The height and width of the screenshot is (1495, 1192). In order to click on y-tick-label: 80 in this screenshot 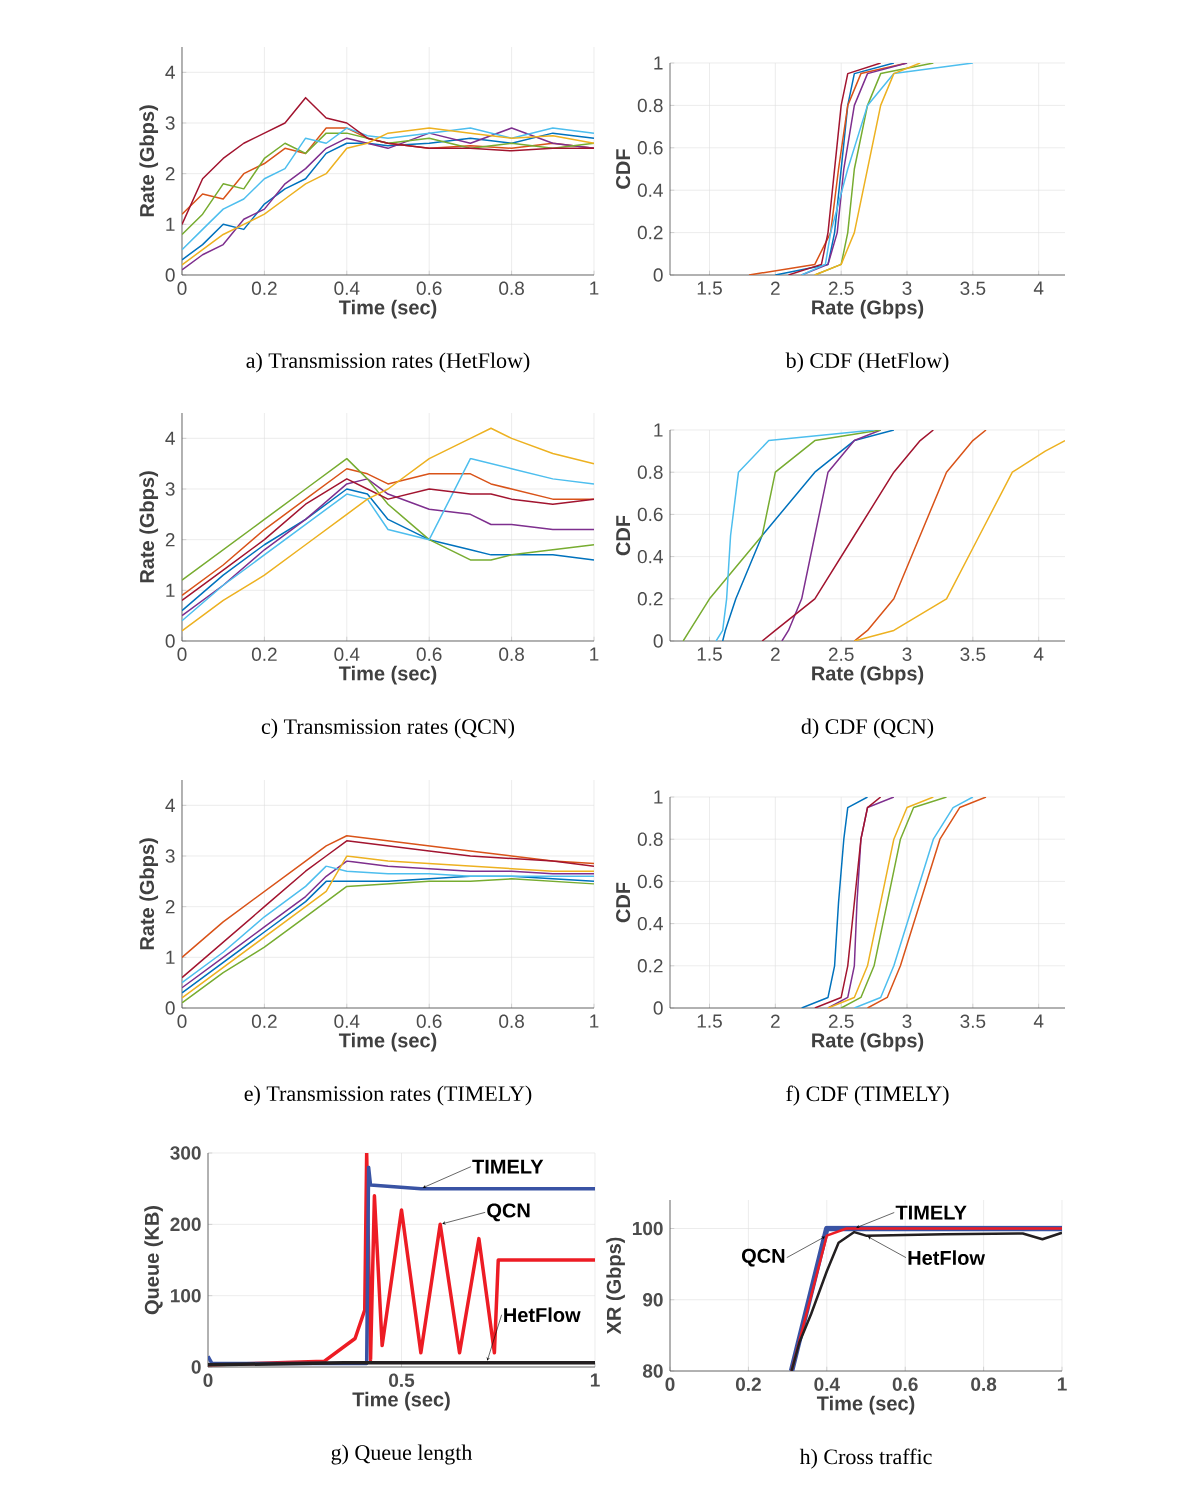, I will do `click(652, 1371)`.